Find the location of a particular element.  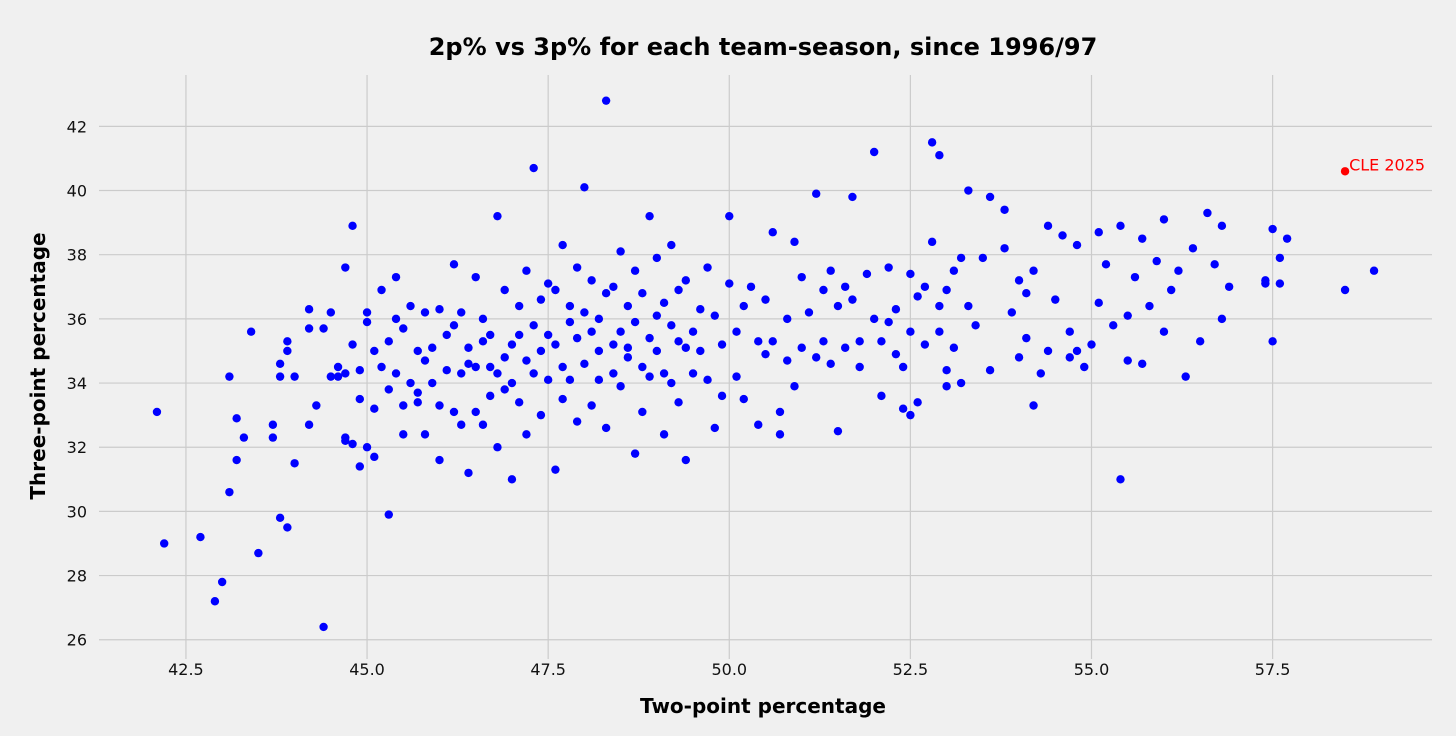

y-axis-ticks: 26 28 30 32 34 36 38 40 42 is located at coordinates (77, 383).